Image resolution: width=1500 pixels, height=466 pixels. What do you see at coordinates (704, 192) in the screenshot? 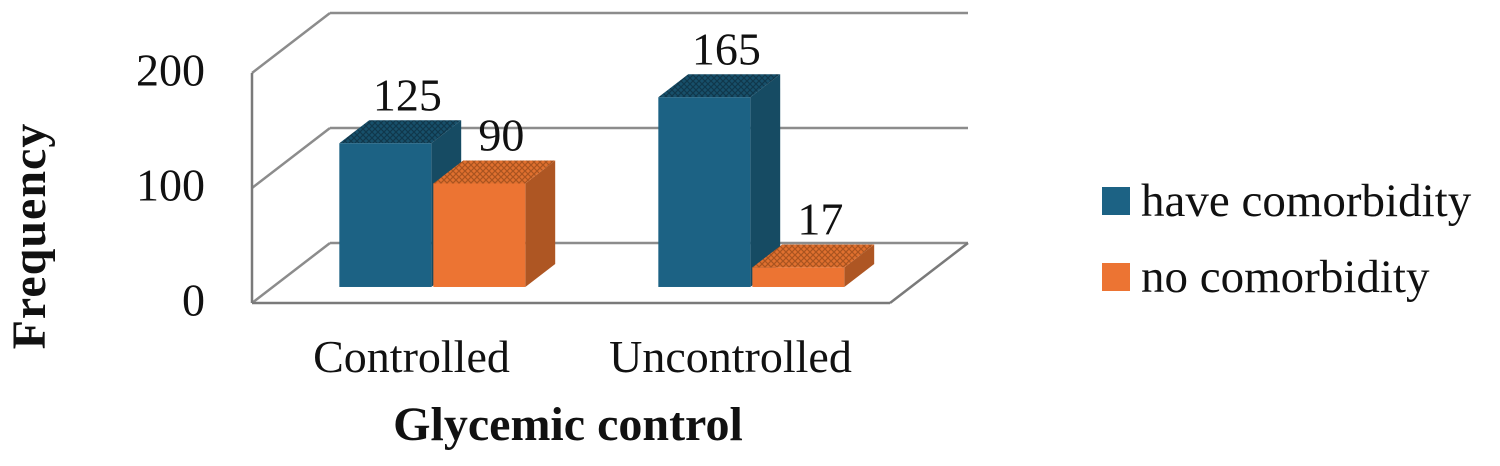
I see `bar-have-comorbidity-uncontrolled` at bounding box center [704, 192].